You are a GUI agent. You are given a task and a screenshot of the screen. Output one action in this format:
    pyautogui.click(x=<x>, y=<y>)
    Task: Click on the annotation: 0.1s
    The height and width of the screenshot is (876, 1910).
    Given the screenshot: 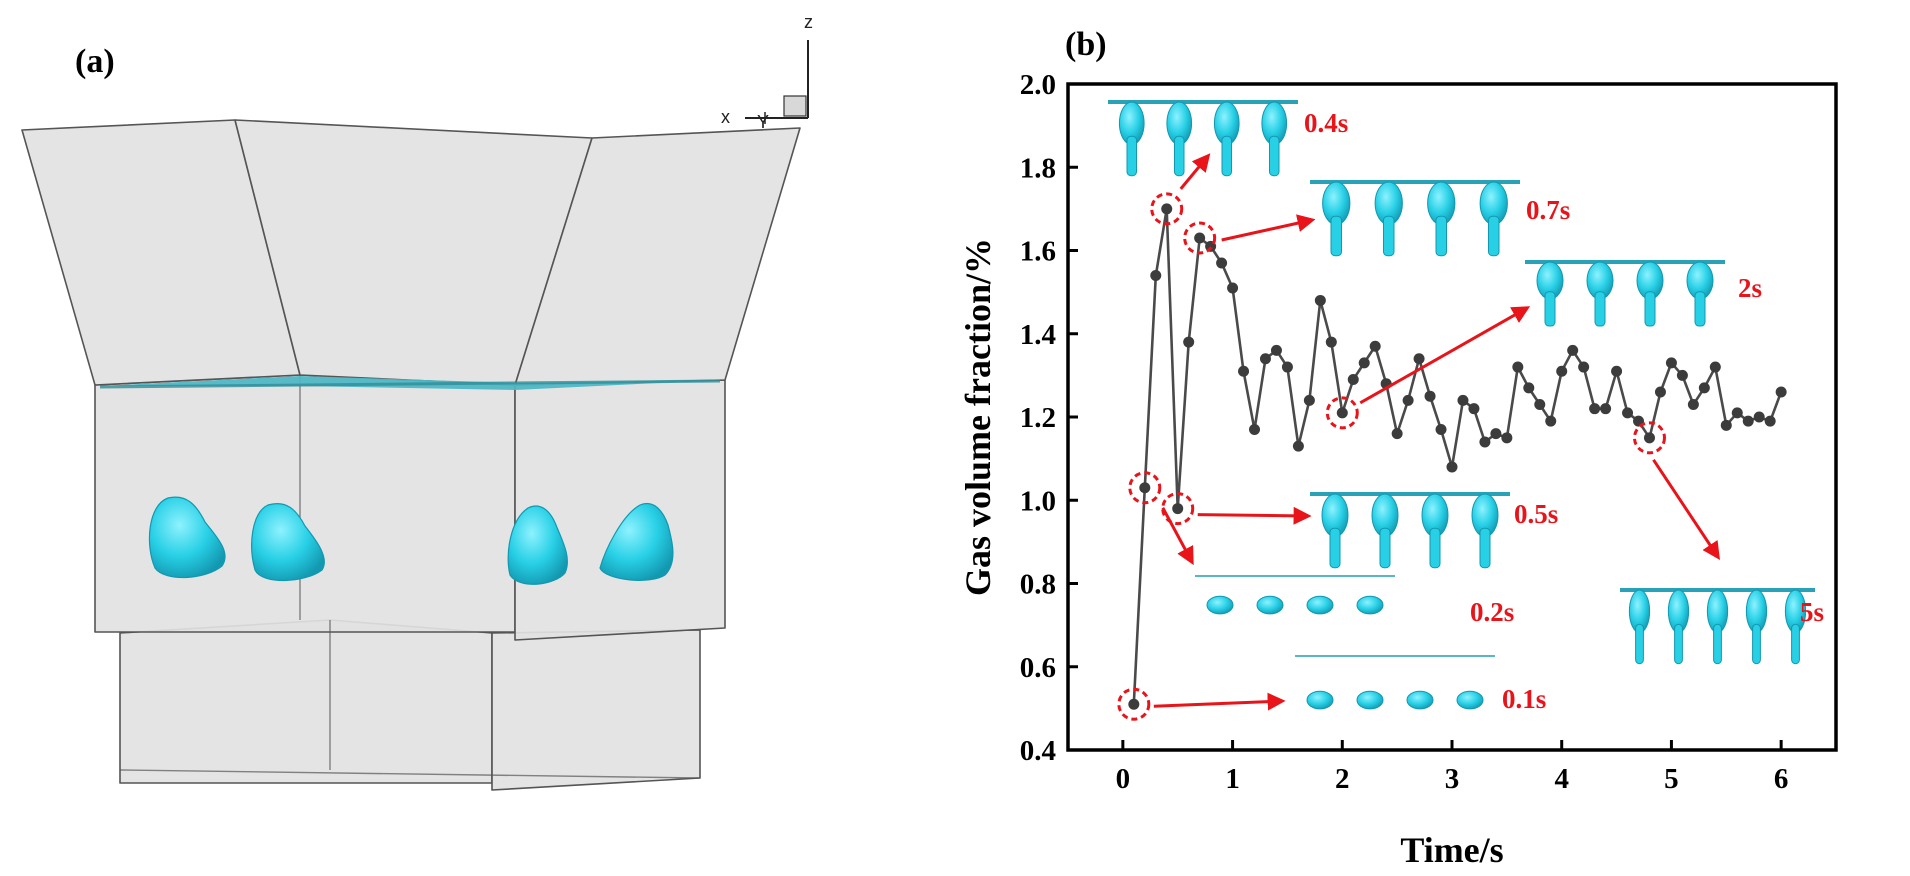 What is the action you would take?
    pyautogui.click(x=1331, y=702)
    